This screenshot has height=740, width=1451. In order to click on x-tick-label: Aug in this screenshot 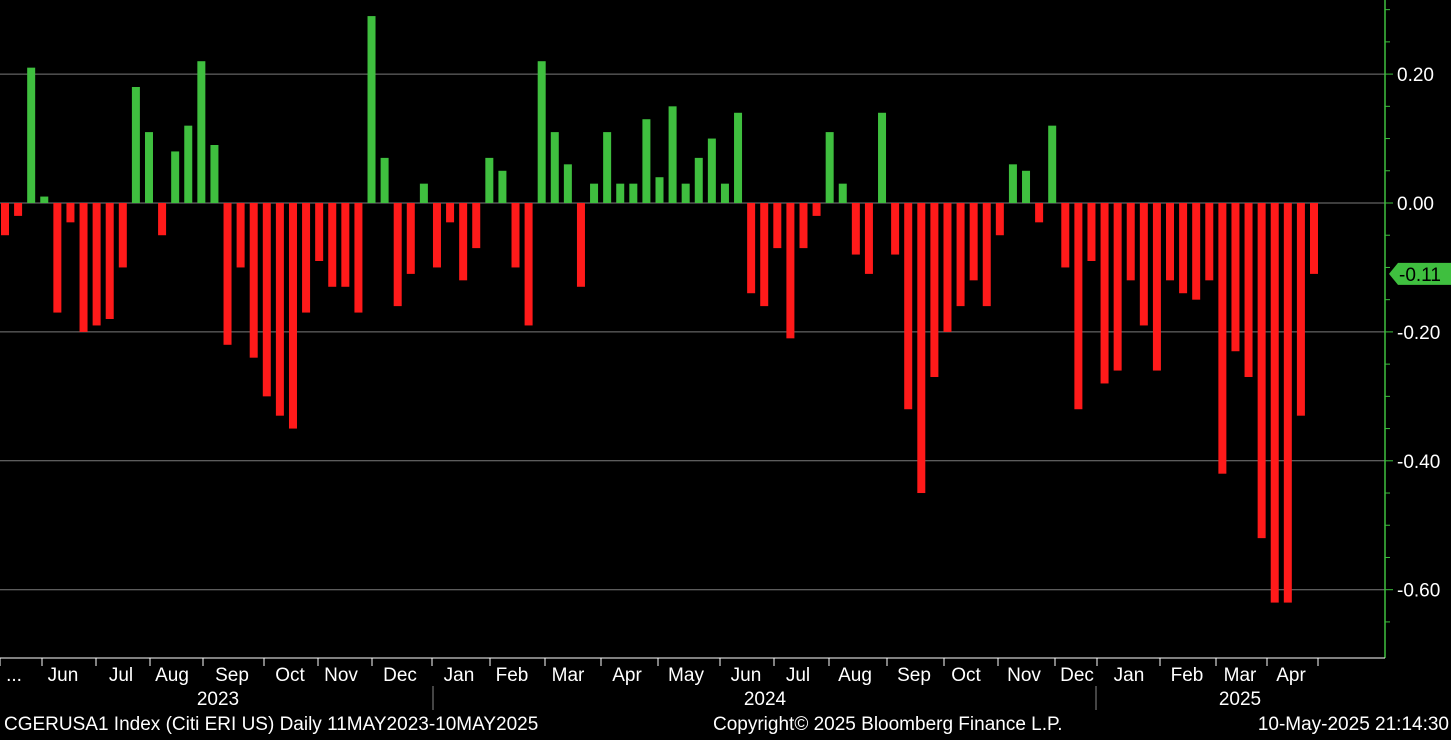, I will do `click(172, 675)`.